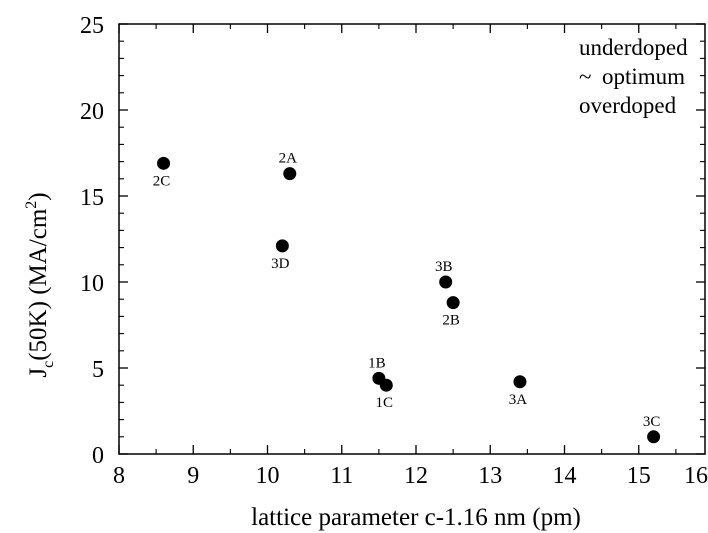 This screenshot has height=533, width=708. What do you see at coordinates (385, 403) in the screenshot?
I see `point-label-1C: 1C` at bounding box center [385, 403].